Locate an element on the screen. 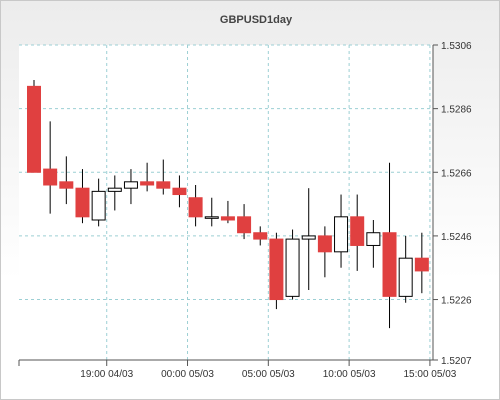 Image resolution: width=500 pixels, height=400 pixels. x-tick-label: 19:00 04/03 is located at coordinates (106, 374).